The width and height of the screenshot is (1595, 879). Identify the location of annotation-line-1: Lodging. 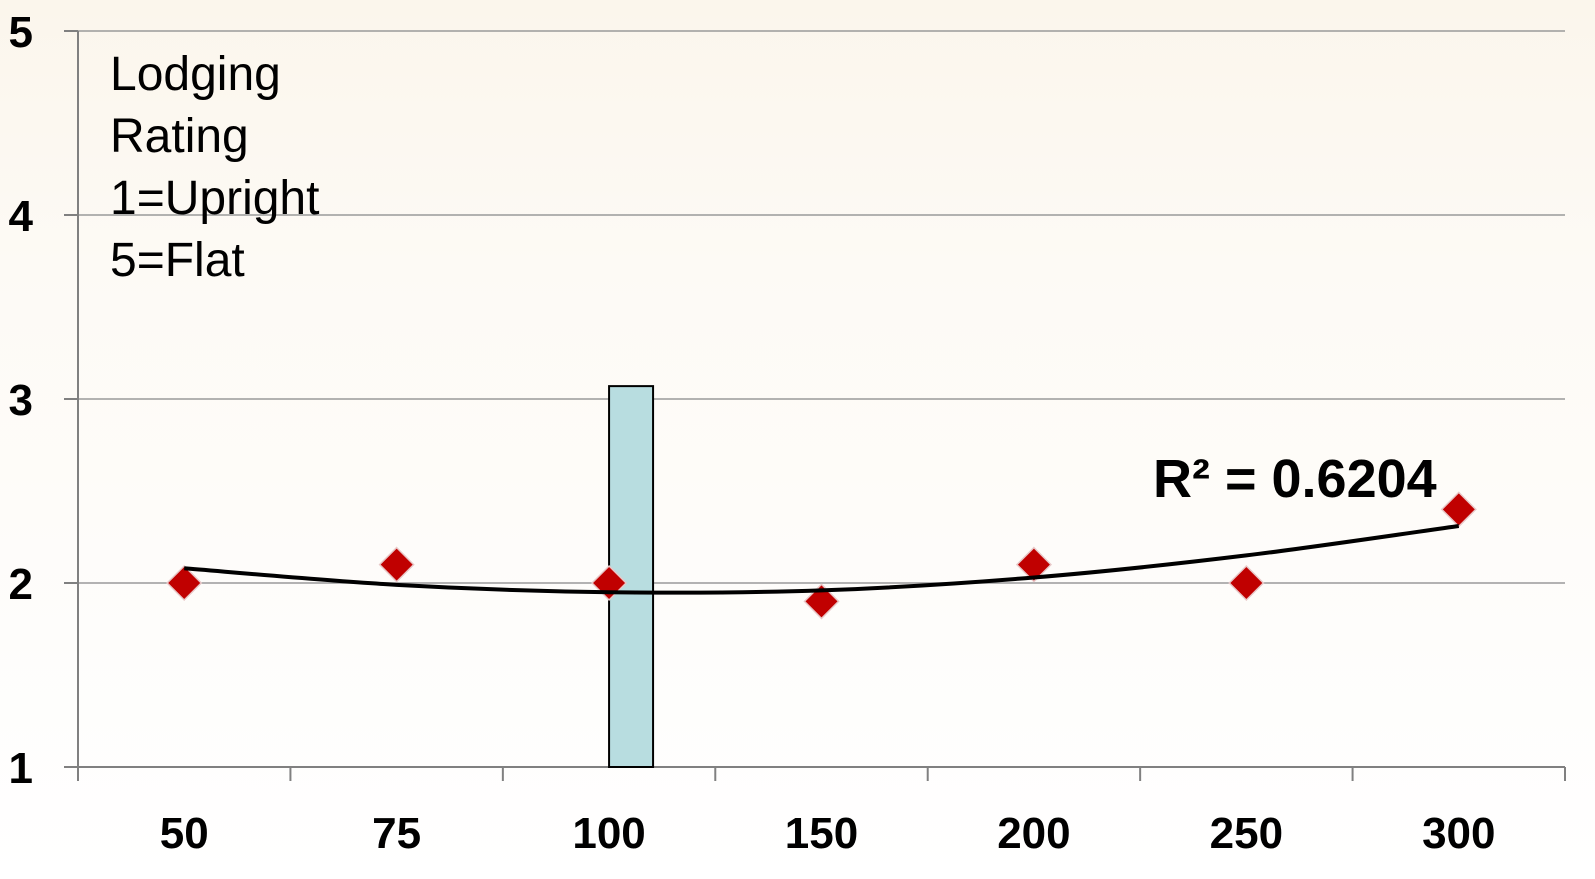
(195, 74).